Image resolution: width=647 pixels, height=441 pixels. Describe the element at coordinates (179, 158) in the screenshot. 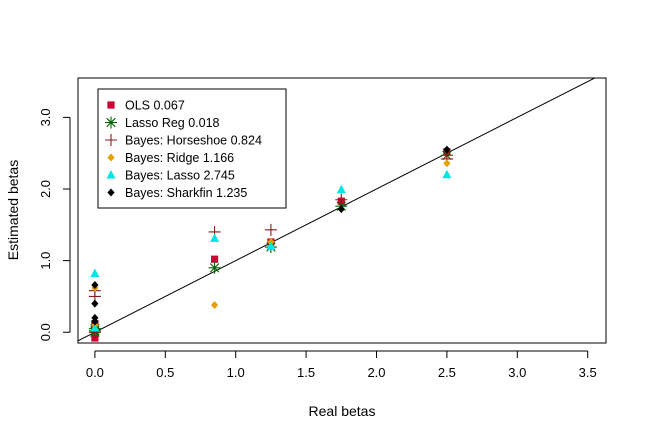

I see `legend-entry-label: Bayes: Ridge 1.166` at that location.